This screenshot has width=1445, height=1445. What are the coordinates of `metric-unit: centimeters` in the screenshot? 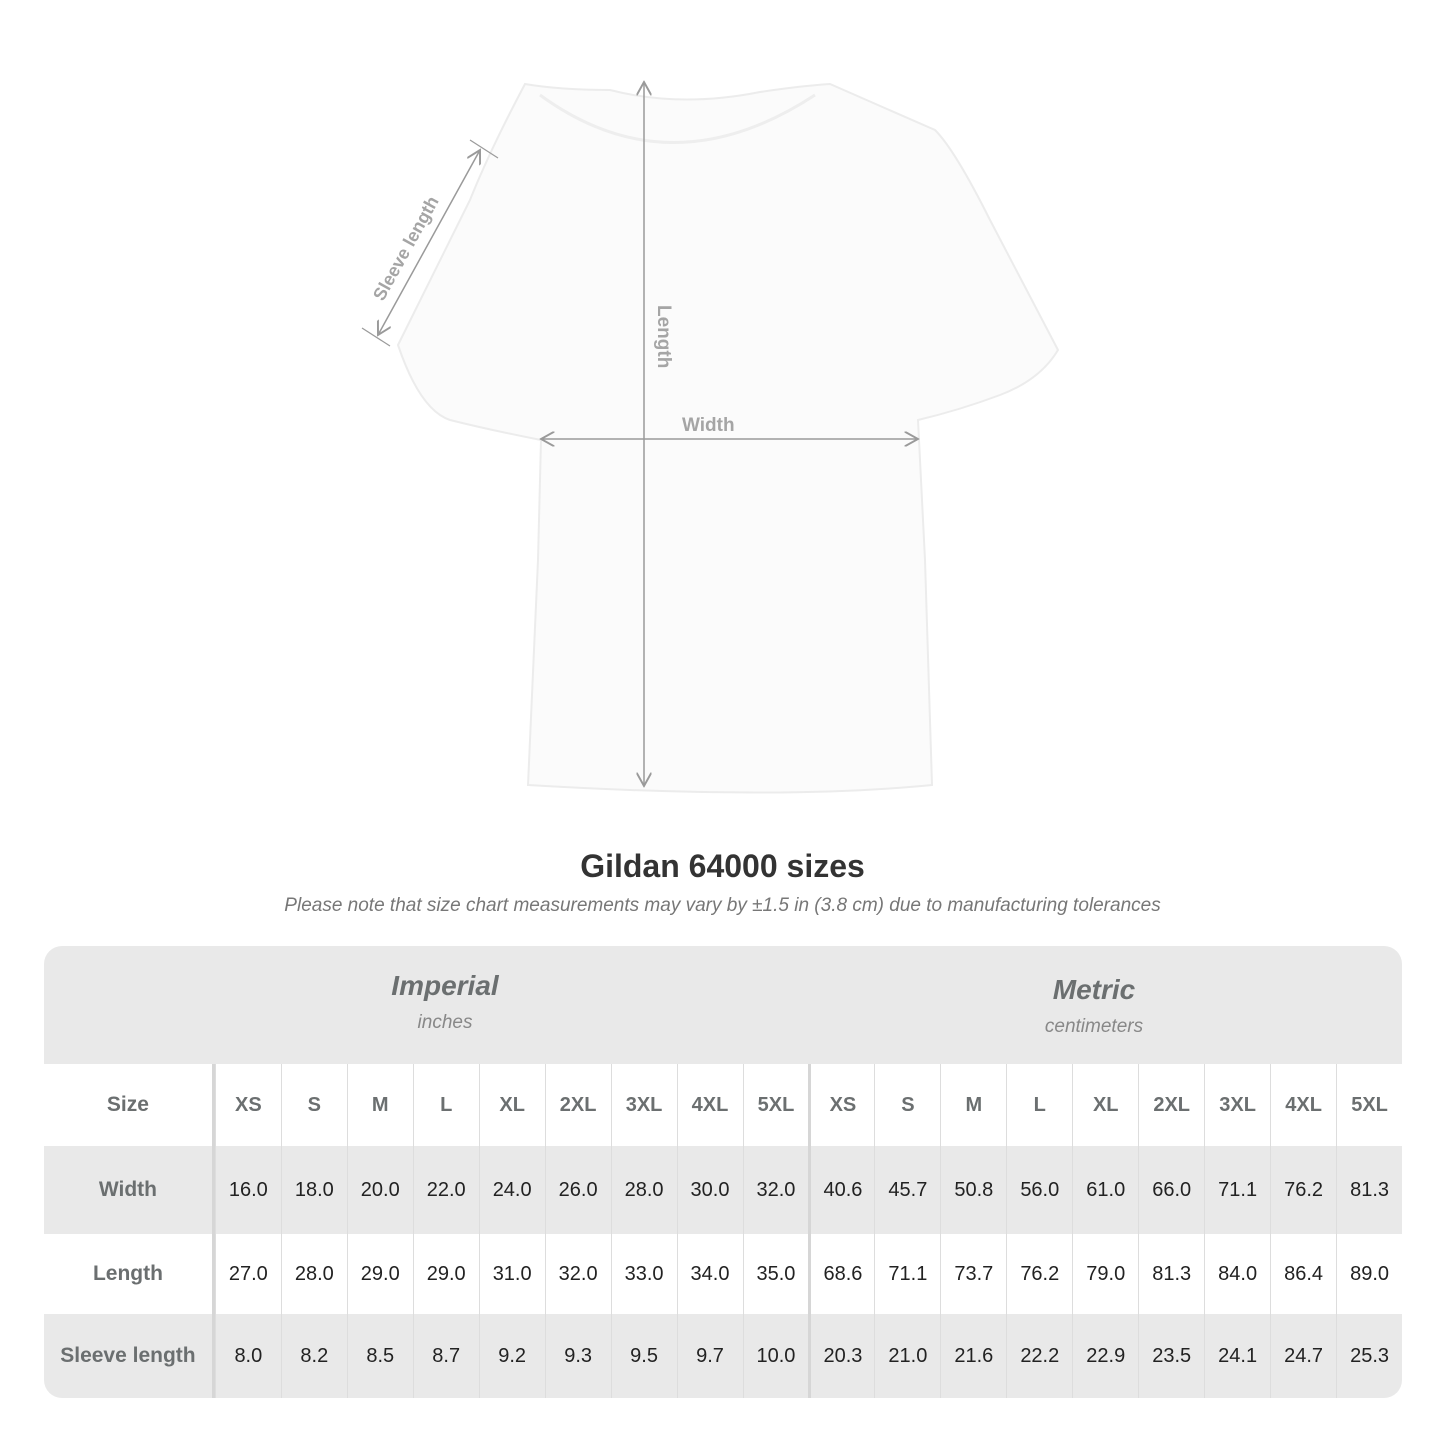 It's located at (1094, 1026).